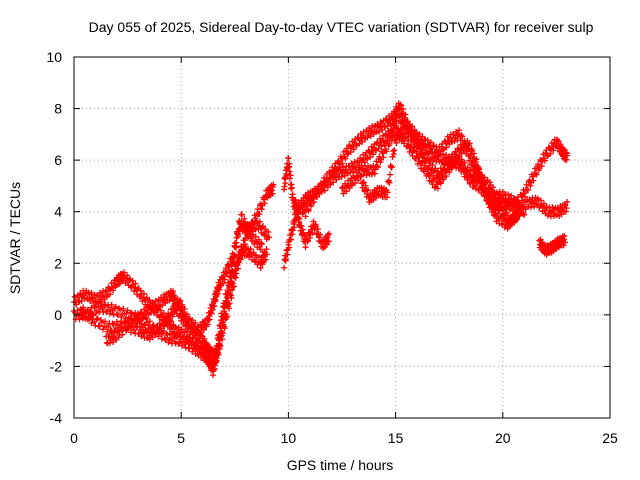  What do you see at coordinates (443, 168) in the screenshot?
I see `series-track-i` at bounding box center [443, 168].